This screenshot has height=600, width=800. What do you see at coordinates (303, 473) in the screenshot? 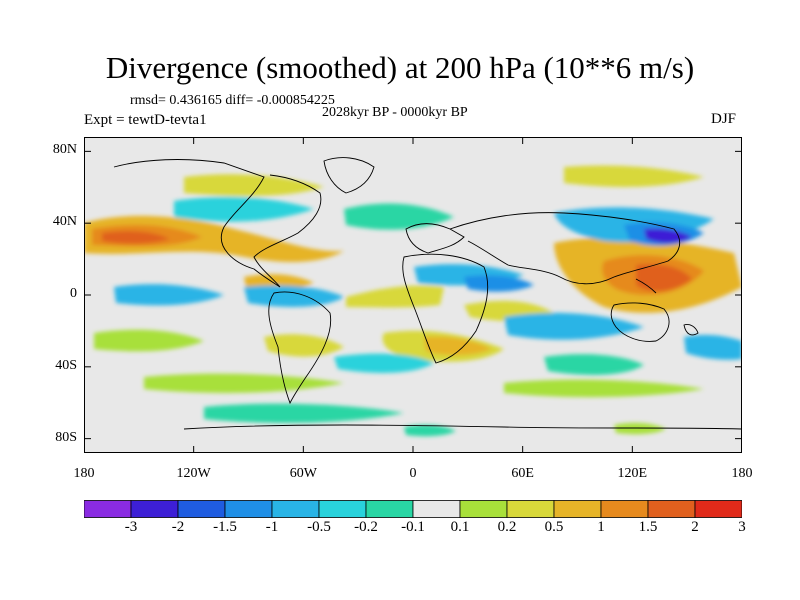
I see `lon-label: 60W` at bounding box center [303, 473].